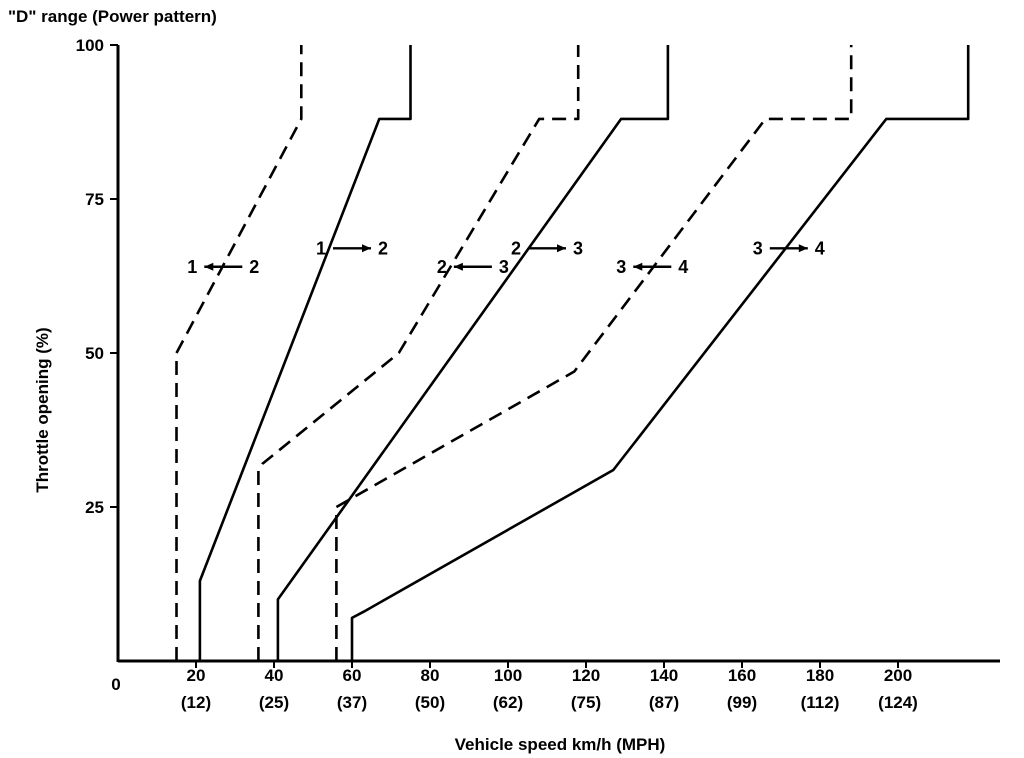 This screenshot has height=758, width=1024. I want to click on x-tick-mph-label: (99), so click(742, 702).